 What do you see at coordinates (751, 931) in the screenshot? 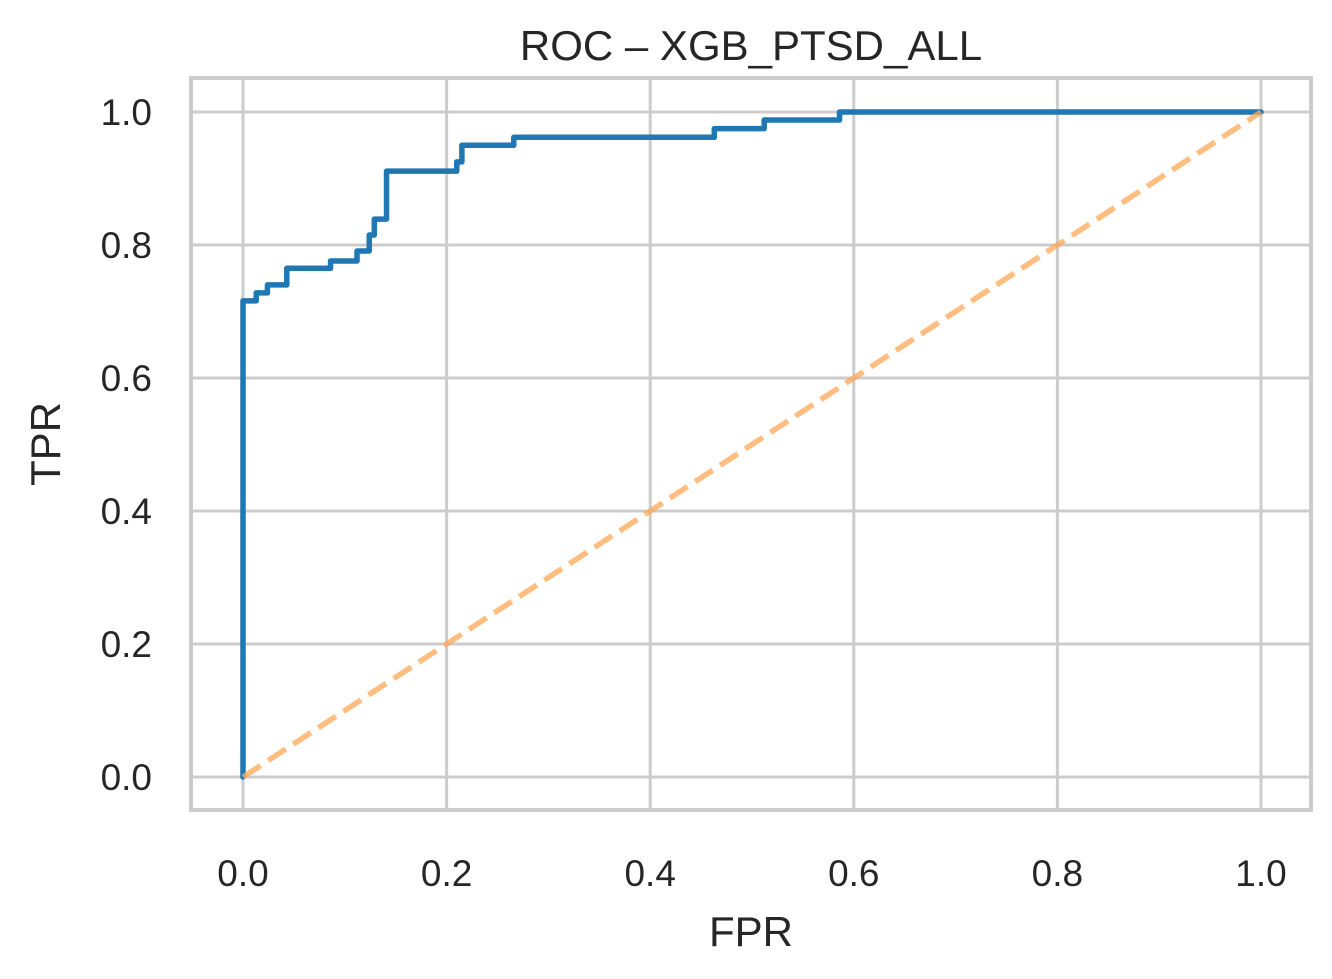
I see `x-axis-label: FPR` at bounding box center [751, 931].